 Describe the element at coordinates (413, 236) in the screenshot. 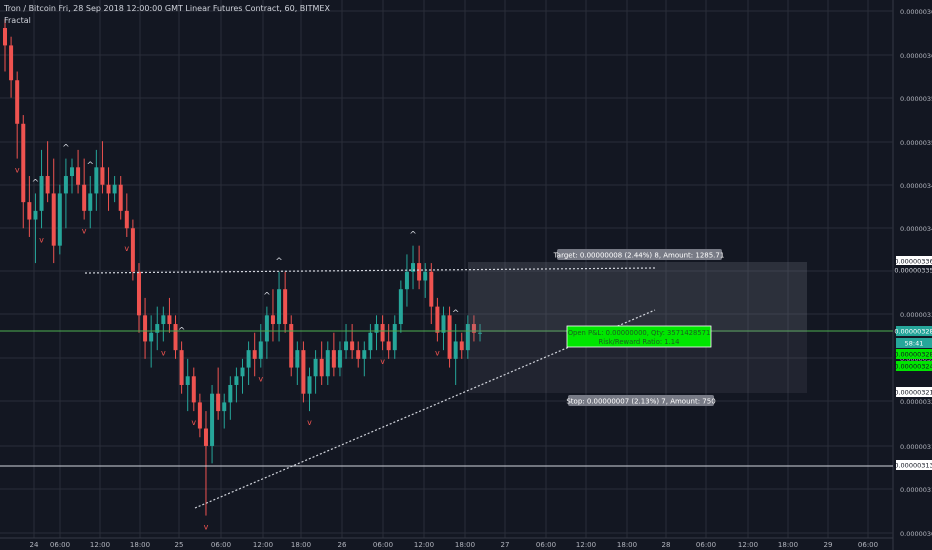

I see `fractal-up-marker: ^` at that location.